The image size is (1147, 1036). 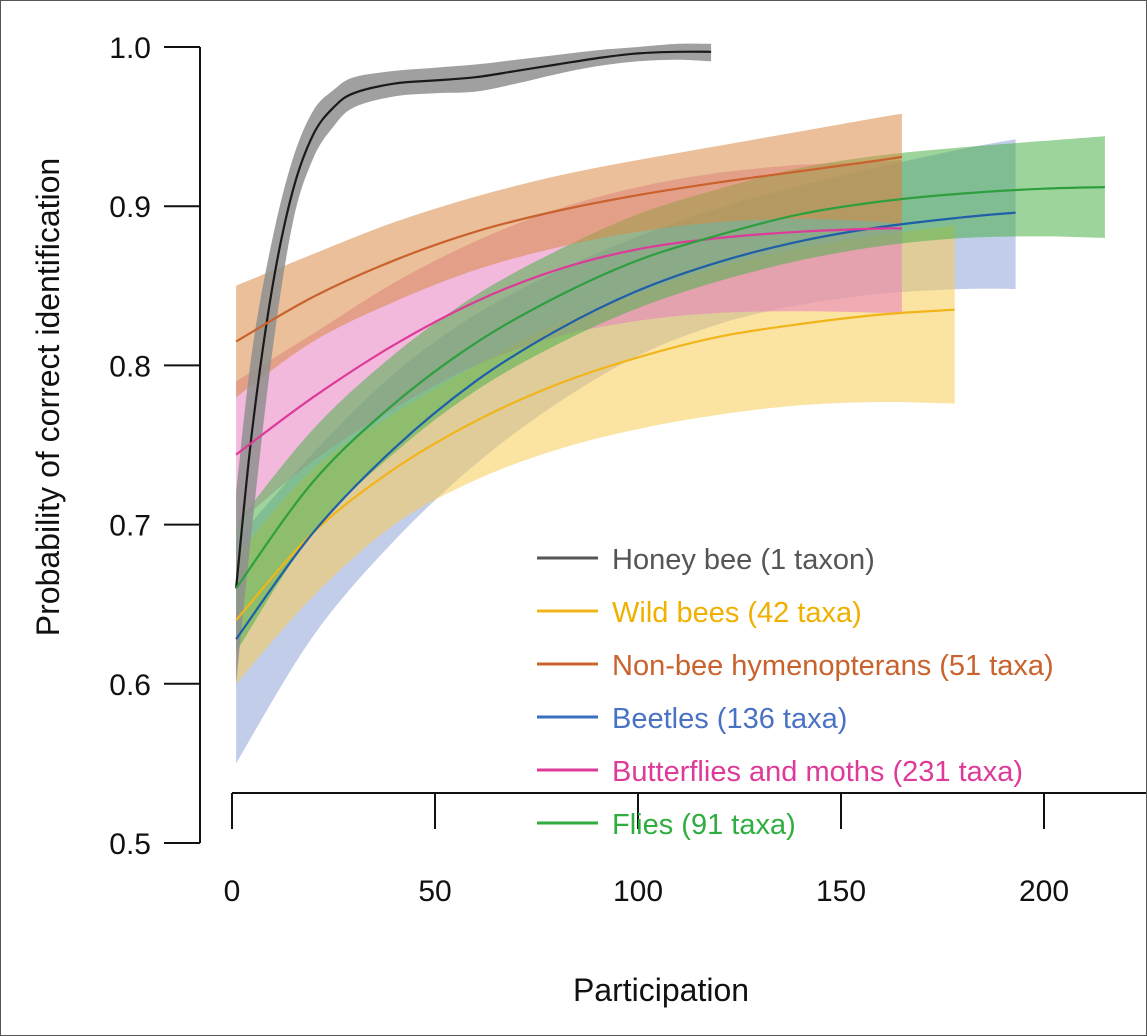 I want to click on y-tick-label: 0.6, so click(x=130, y=685).